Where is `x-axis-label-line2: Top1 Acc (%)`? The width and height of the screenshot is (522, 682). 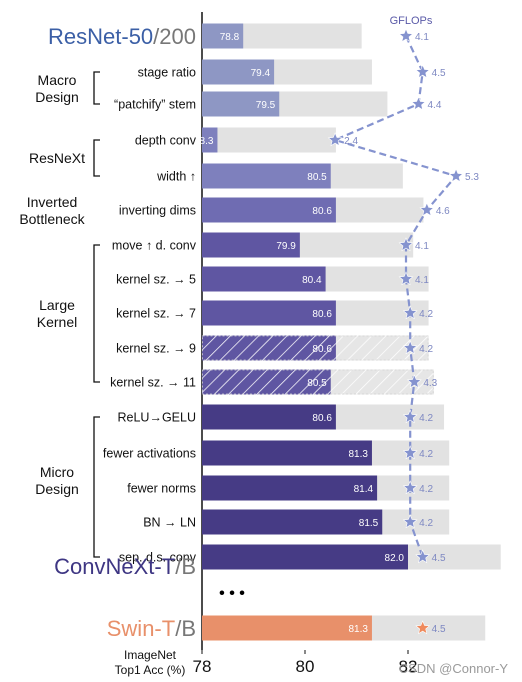 x-axis-label-line2: Top1 Acc (%) is located at coordinates (150, 670).